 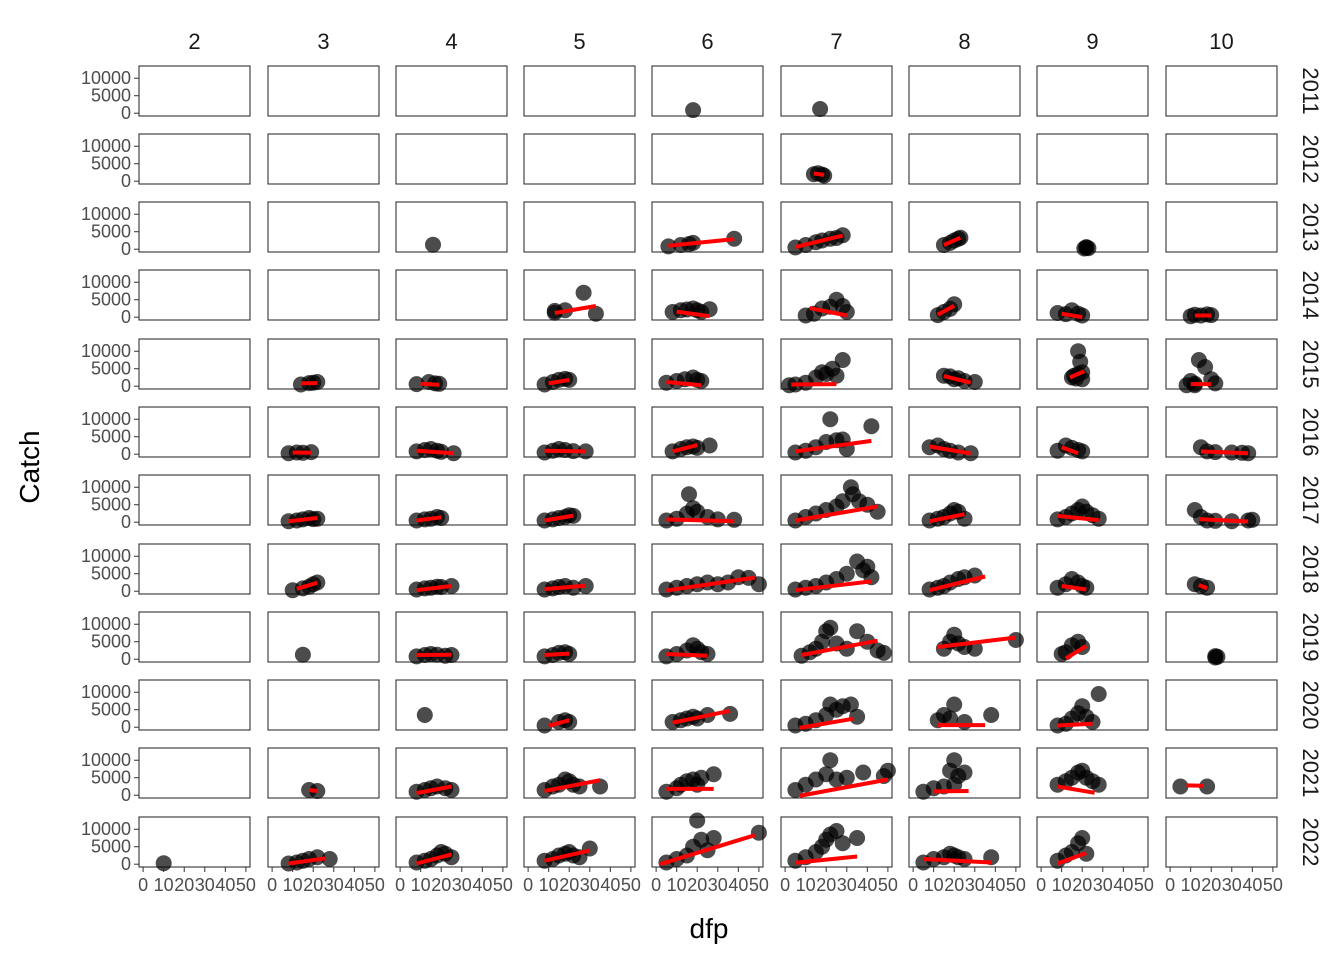 I want to click on col-strip-5: 5, so click(x=579, y=41).